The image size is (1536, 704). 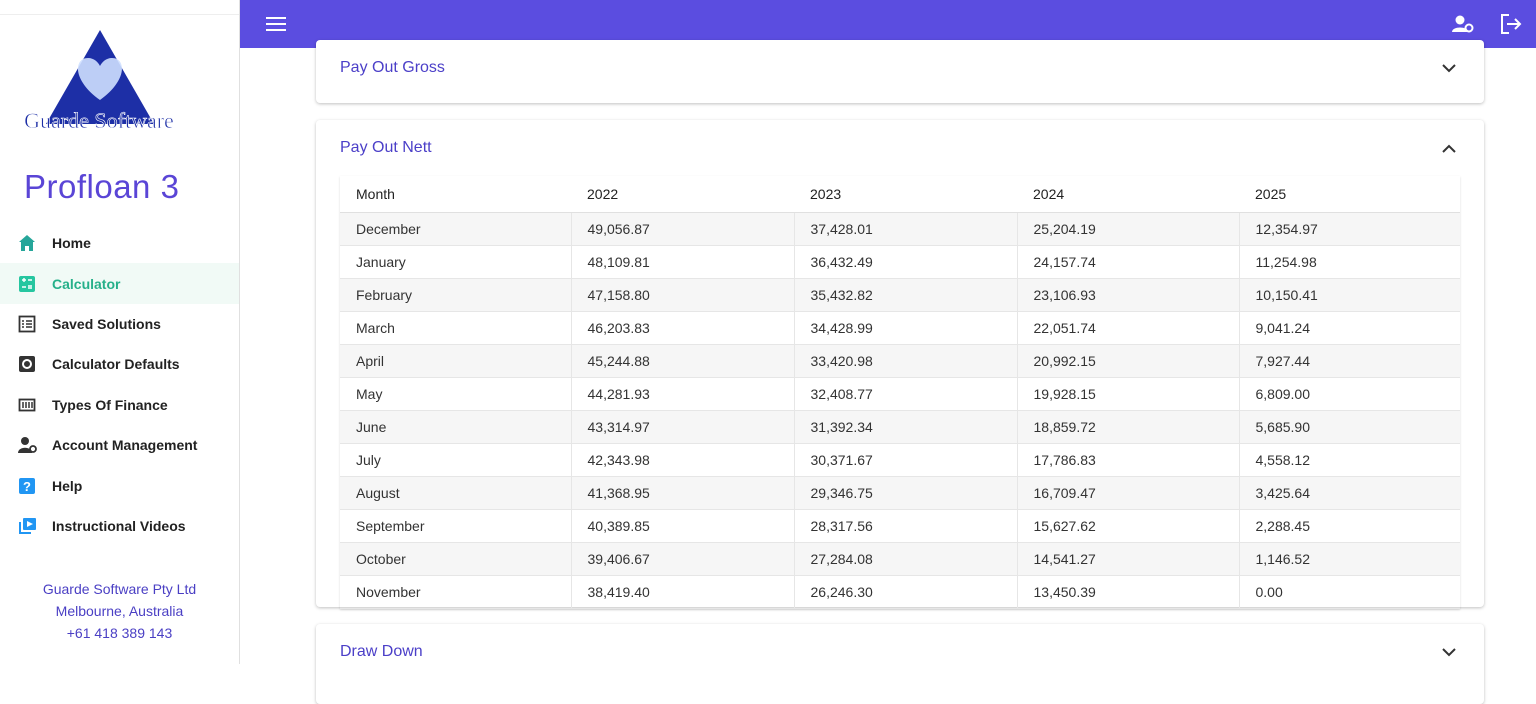 What do you see at coordinates (682, 361) in the screenshot?
I see `table-cell: 45,244.88` at bounding box center [682, 361].